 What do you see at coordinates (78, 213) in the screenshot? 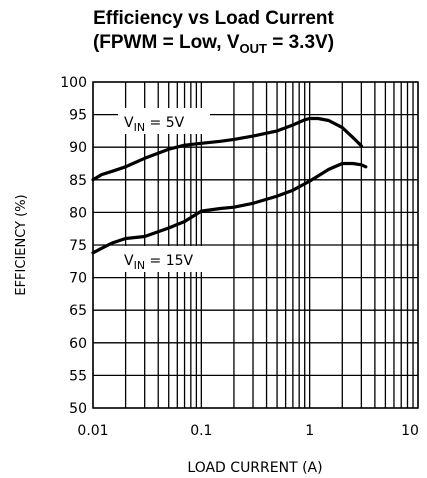
I see `y-tick-label: 80` at bounding box center [78, 213].